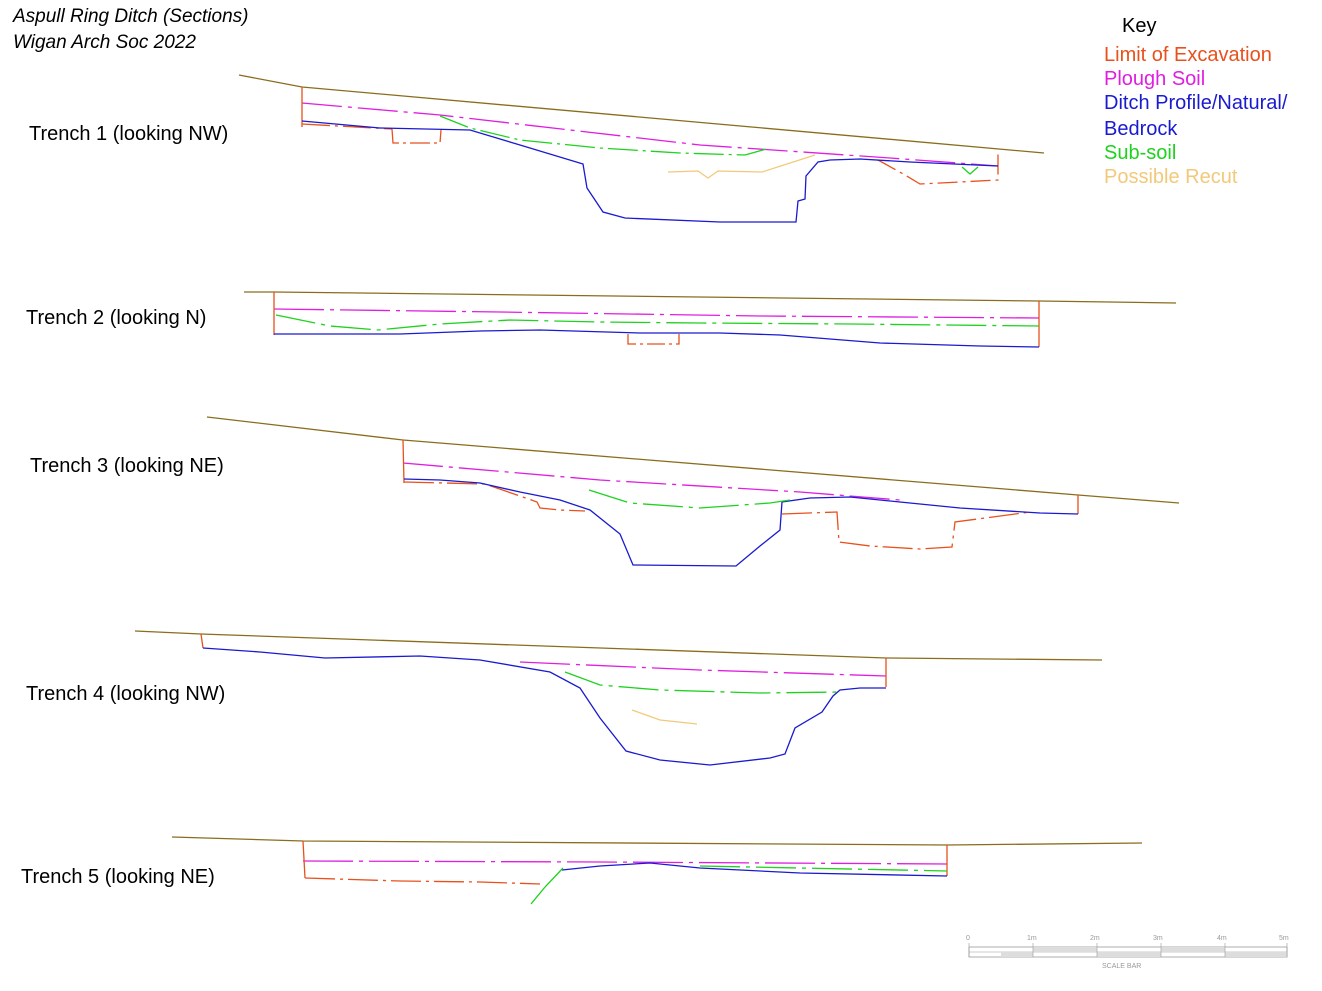 The image size is (1322, 991). What do you see at coordinates (544, 706) in the screenshot?
I see `trench-4-ditch-profile` at bounding box center [544, 706].